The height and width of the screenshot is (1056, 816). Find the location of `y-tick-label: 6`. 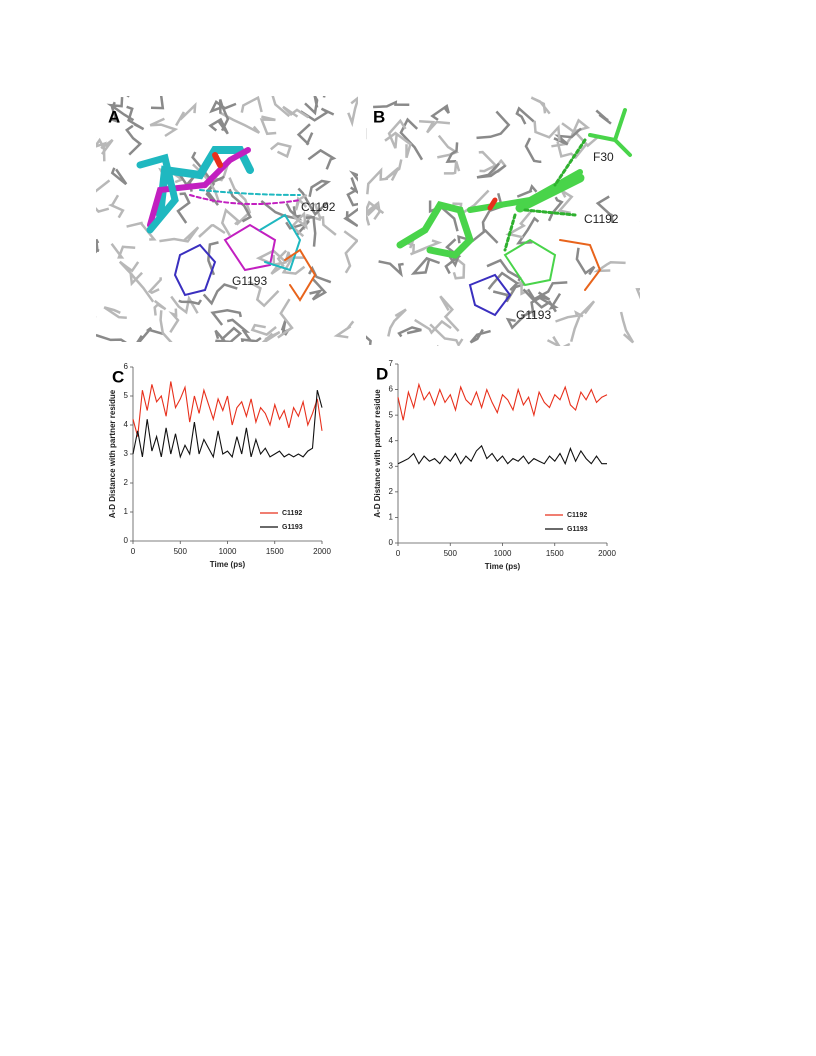

y-tick-label: 6 is located at coordinates (126, 366).